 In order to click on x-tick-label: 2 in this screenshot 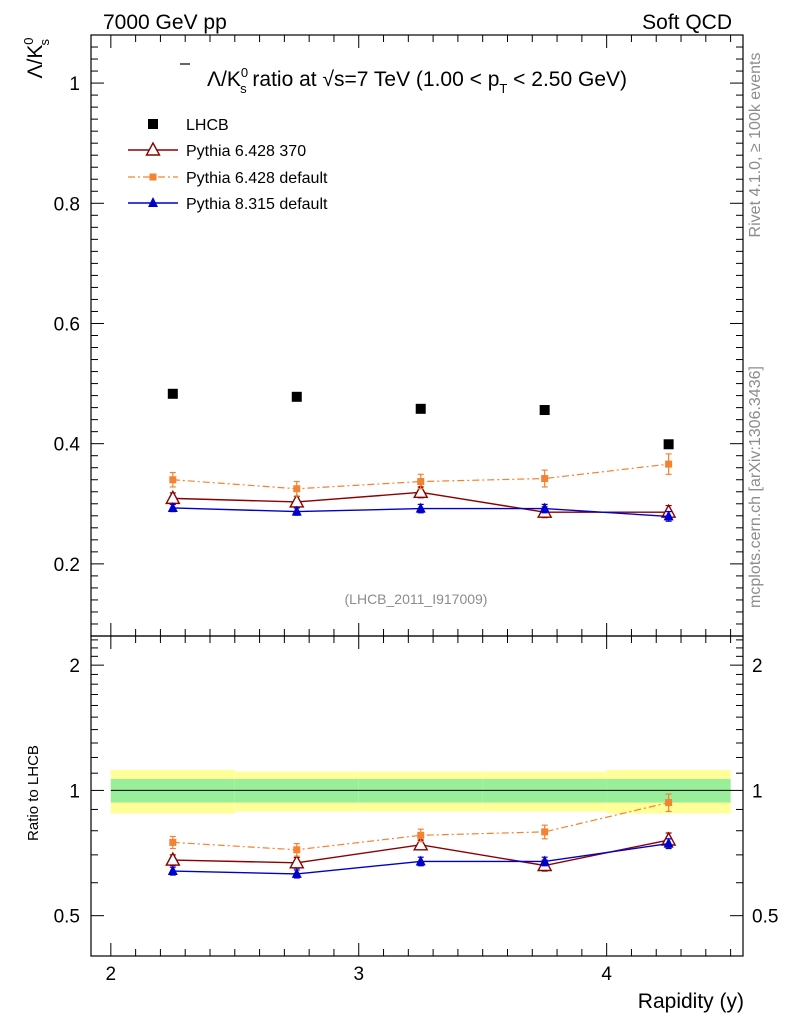, I will do `click(111, 974)`.